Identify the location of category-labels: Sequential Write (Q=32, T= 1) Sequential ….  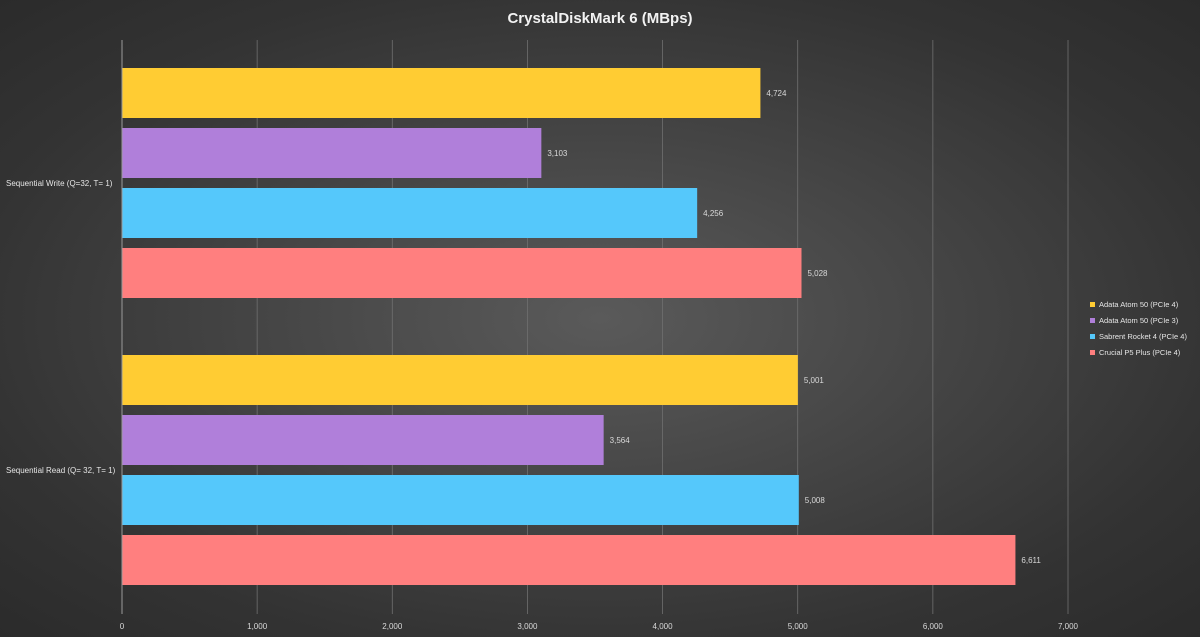
(61, 327).